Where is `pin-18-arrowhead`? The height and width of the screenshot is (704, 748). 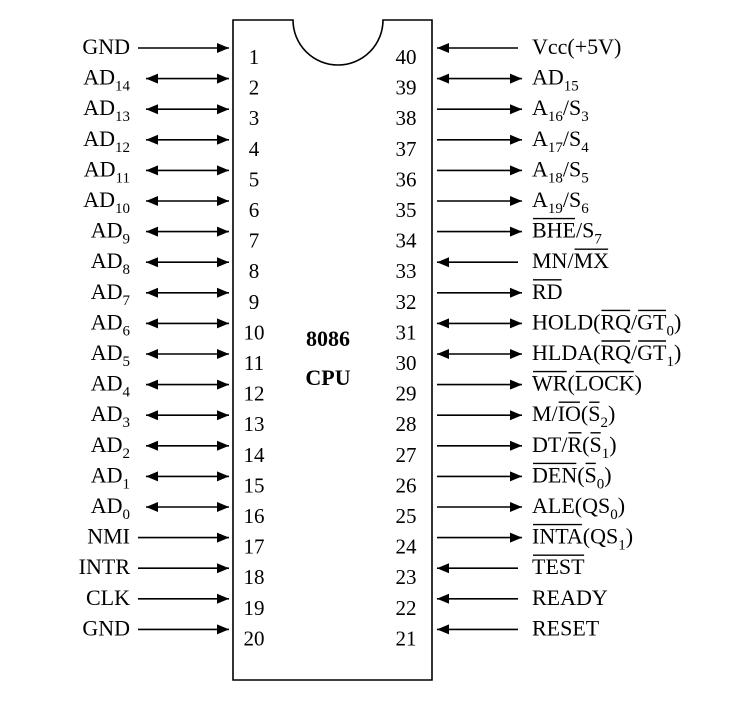 pin-18-arrowhead is located at coordinates (223, 568).